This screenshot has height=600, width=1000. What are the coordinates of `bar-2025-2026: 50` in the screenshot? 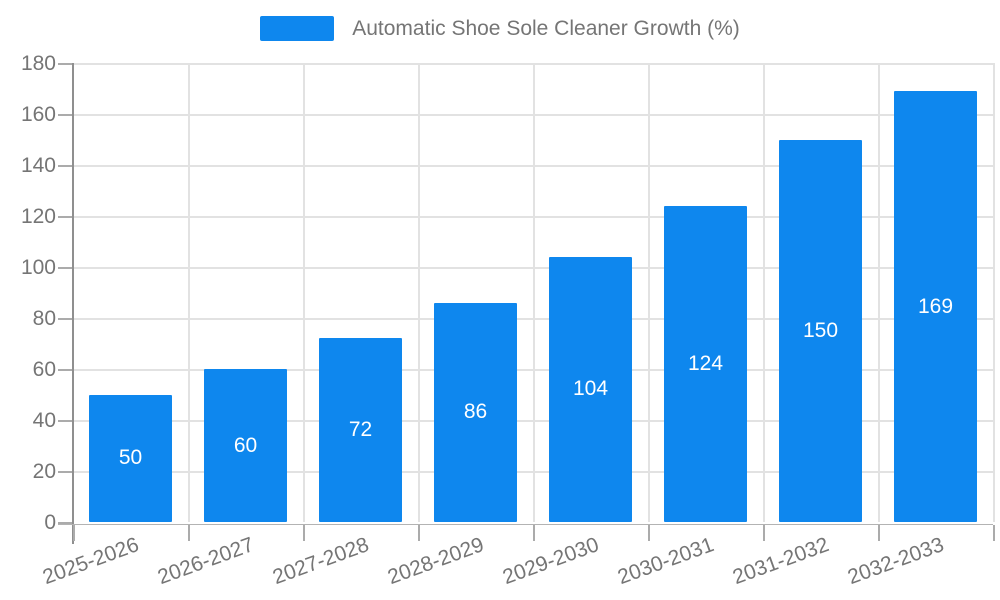 It's located at (130, 458).